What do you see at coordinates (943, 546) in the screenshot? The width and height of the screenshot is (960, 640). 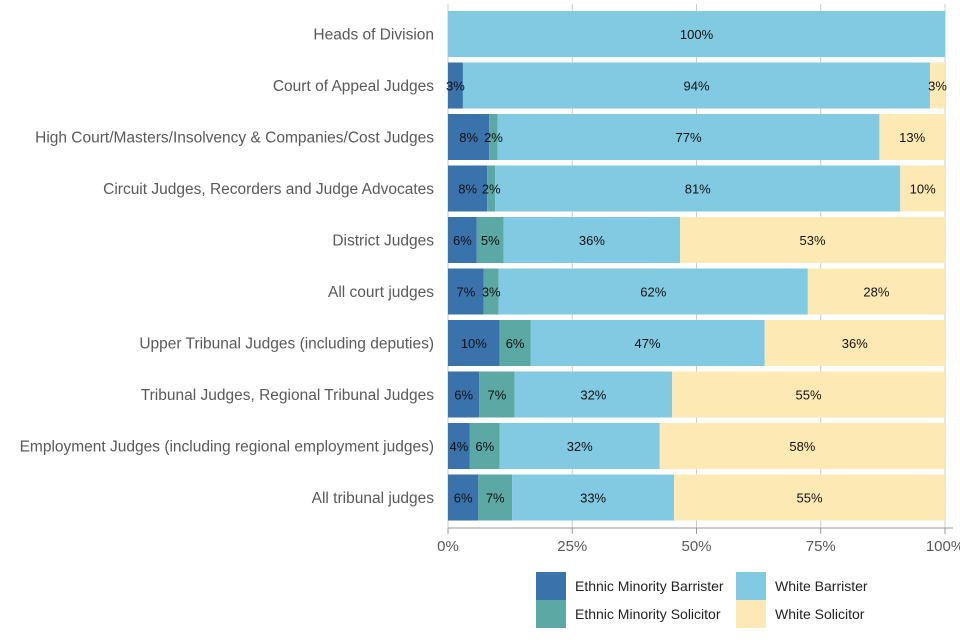 I see `x-tick-label: 100%` at bounding box center [943, 546].